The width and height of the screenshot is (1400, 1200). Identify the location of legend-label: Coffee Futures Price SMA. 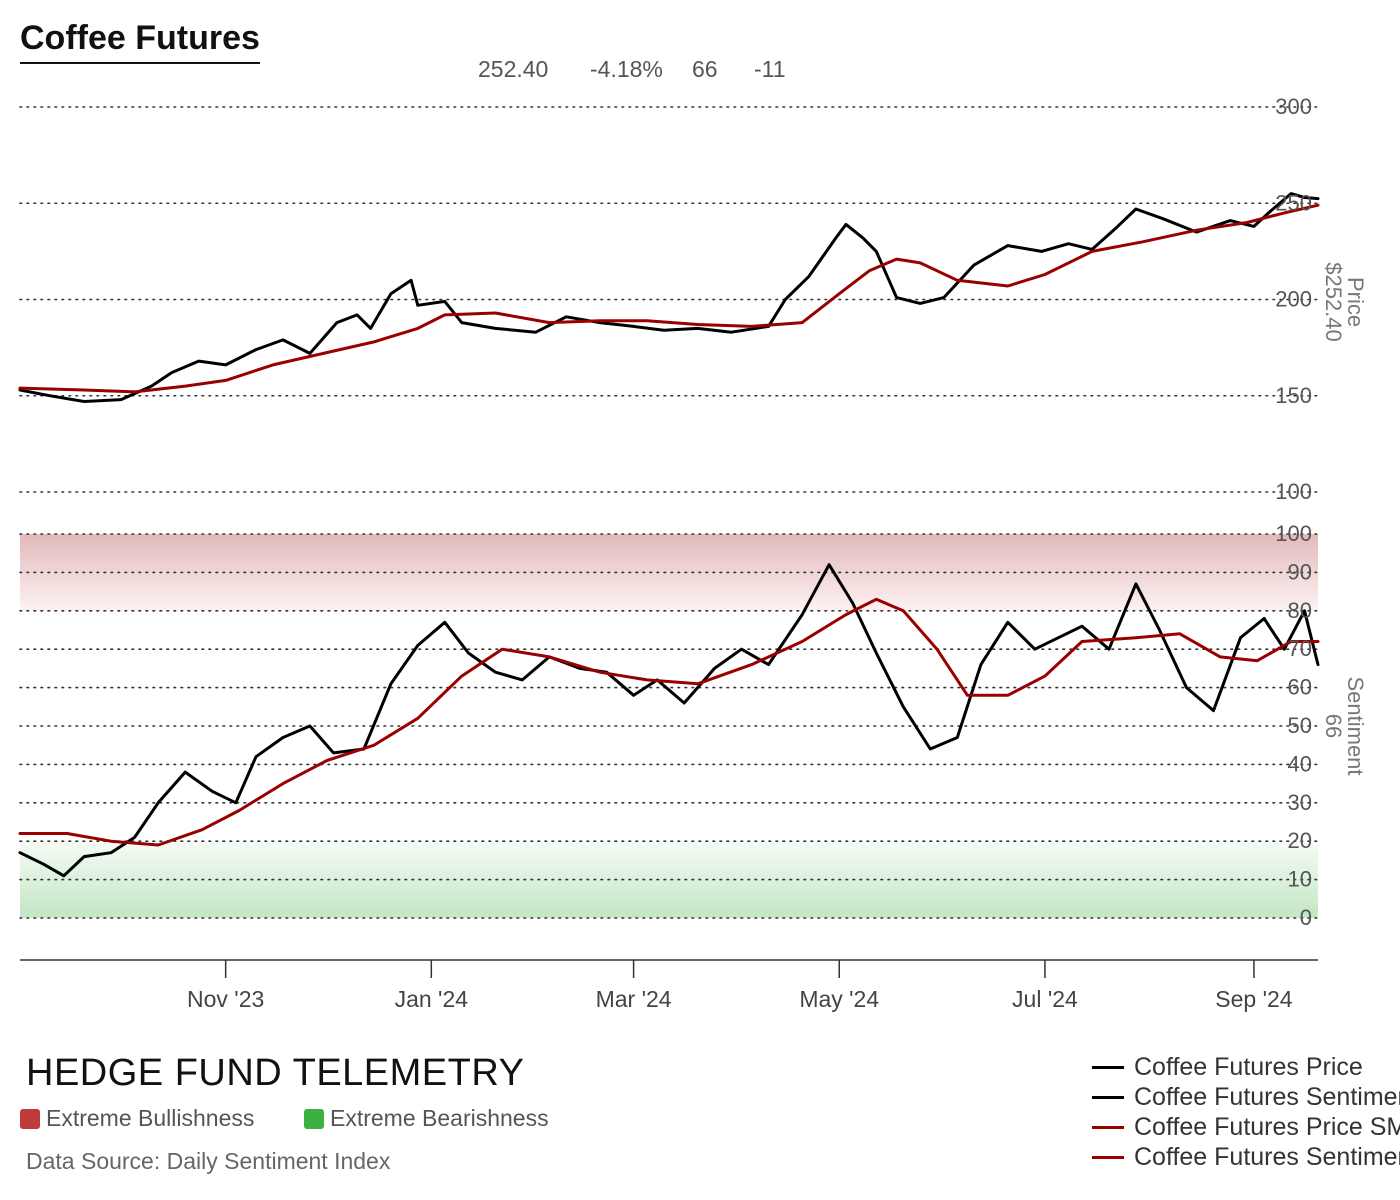
(1267, 1126).